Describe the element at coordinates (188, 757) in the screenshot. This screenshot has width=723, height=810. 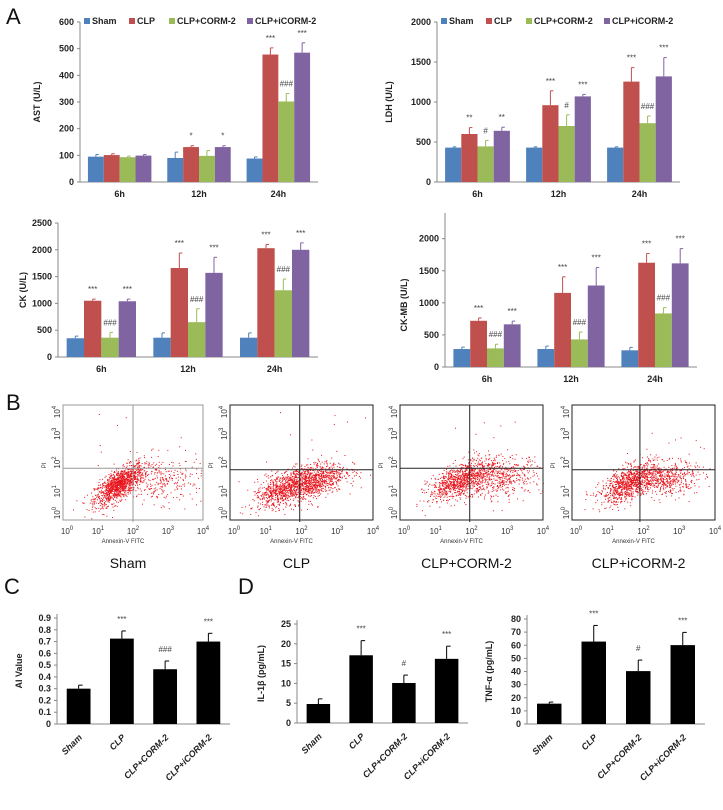
I see `x-tick-label: CLP+iCORM-2` at that location.